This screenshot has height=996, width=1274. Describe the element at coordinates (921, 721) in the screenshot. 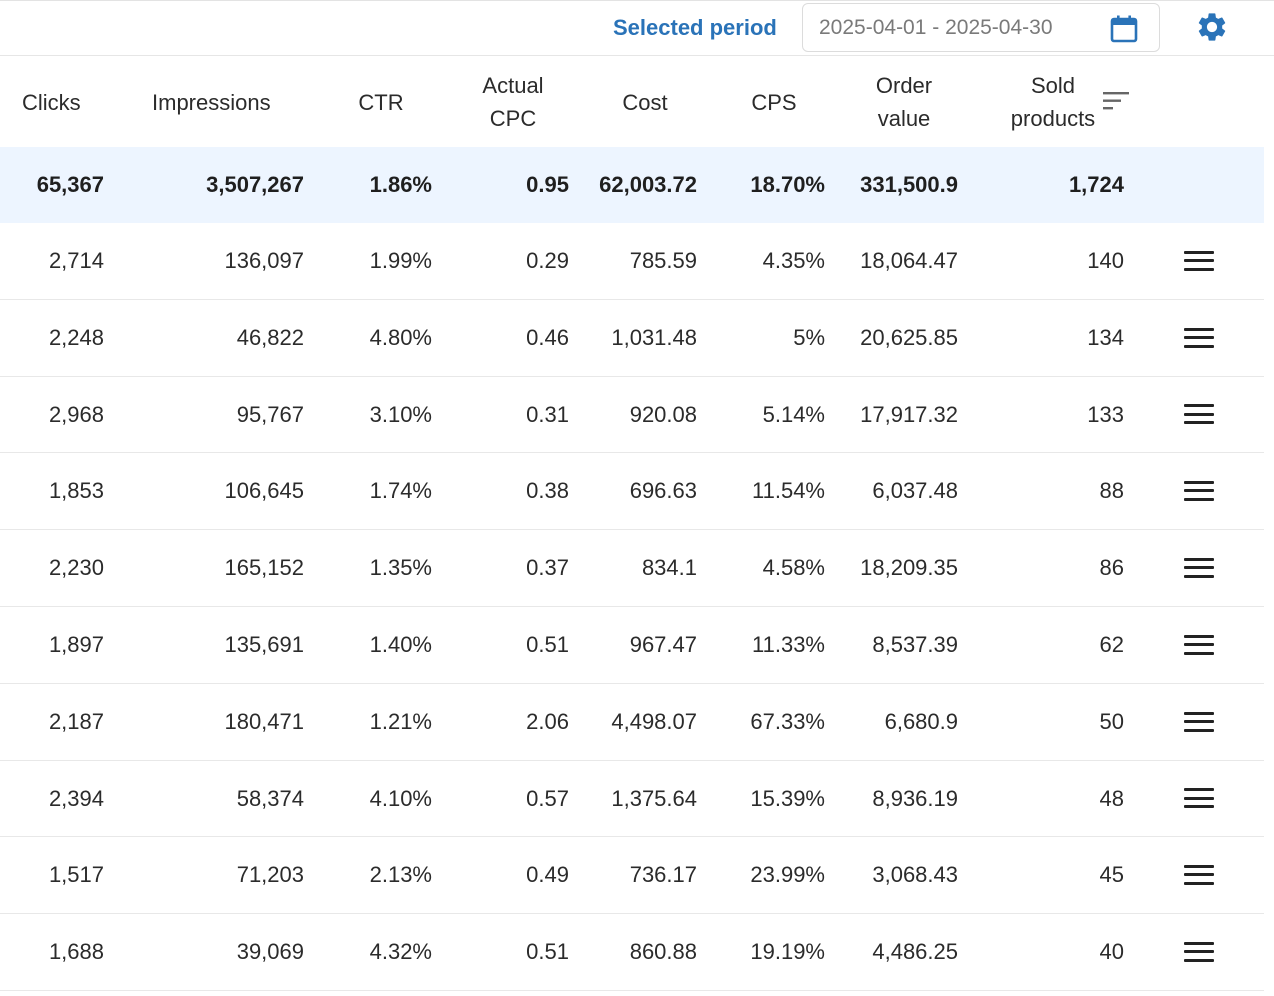

I see `cell-order-value: 6,680.9` at that location.